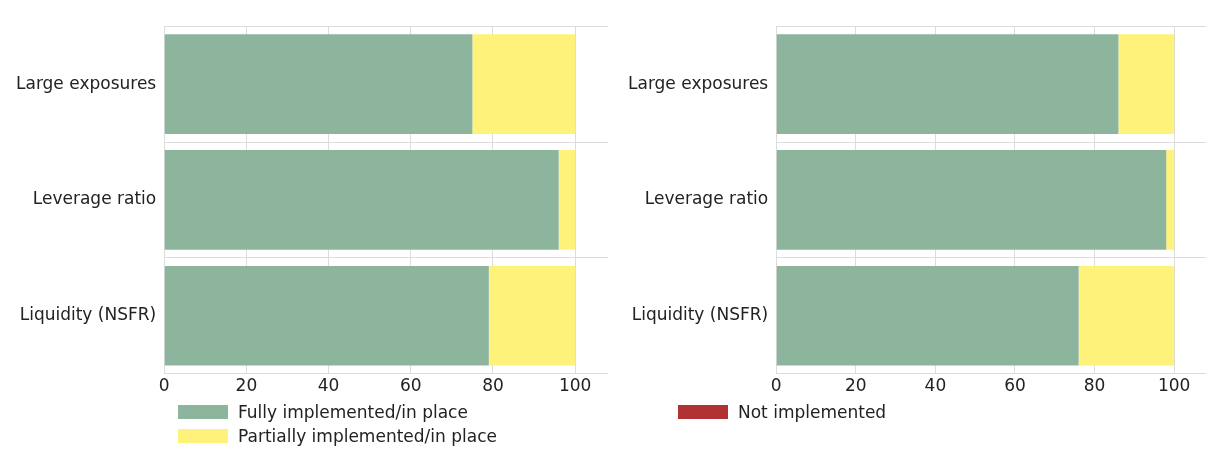  I want to click on legend-label: Not implemented, so click(812, 412).